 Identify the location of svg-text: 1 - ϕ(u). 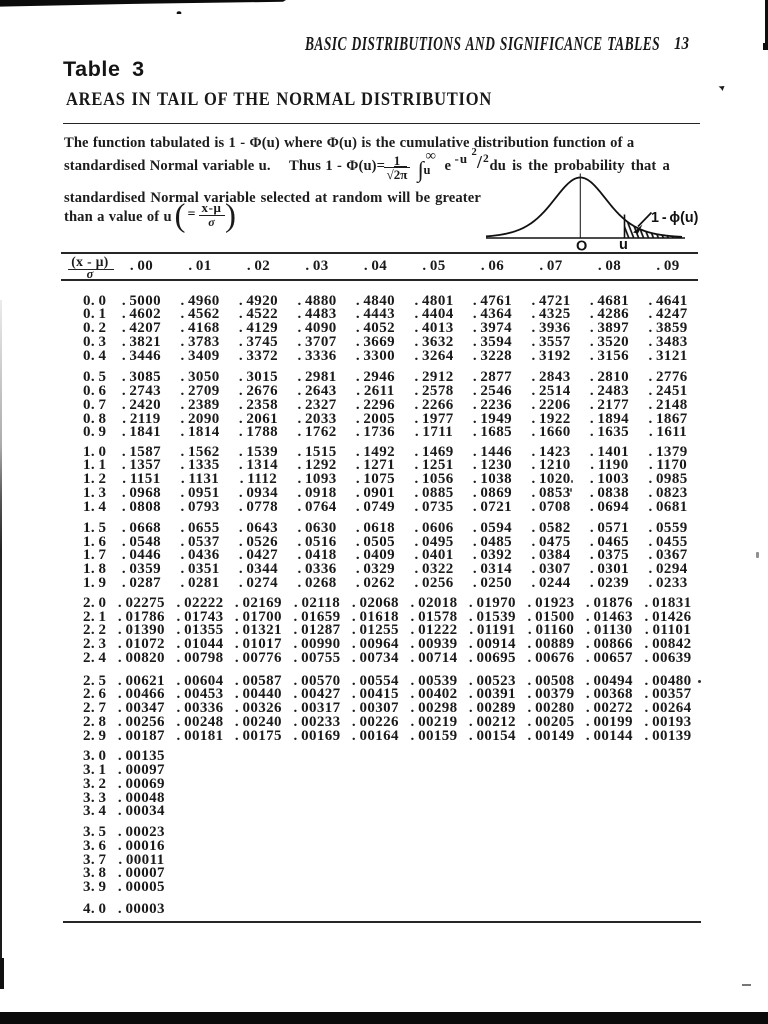
(675, 218).